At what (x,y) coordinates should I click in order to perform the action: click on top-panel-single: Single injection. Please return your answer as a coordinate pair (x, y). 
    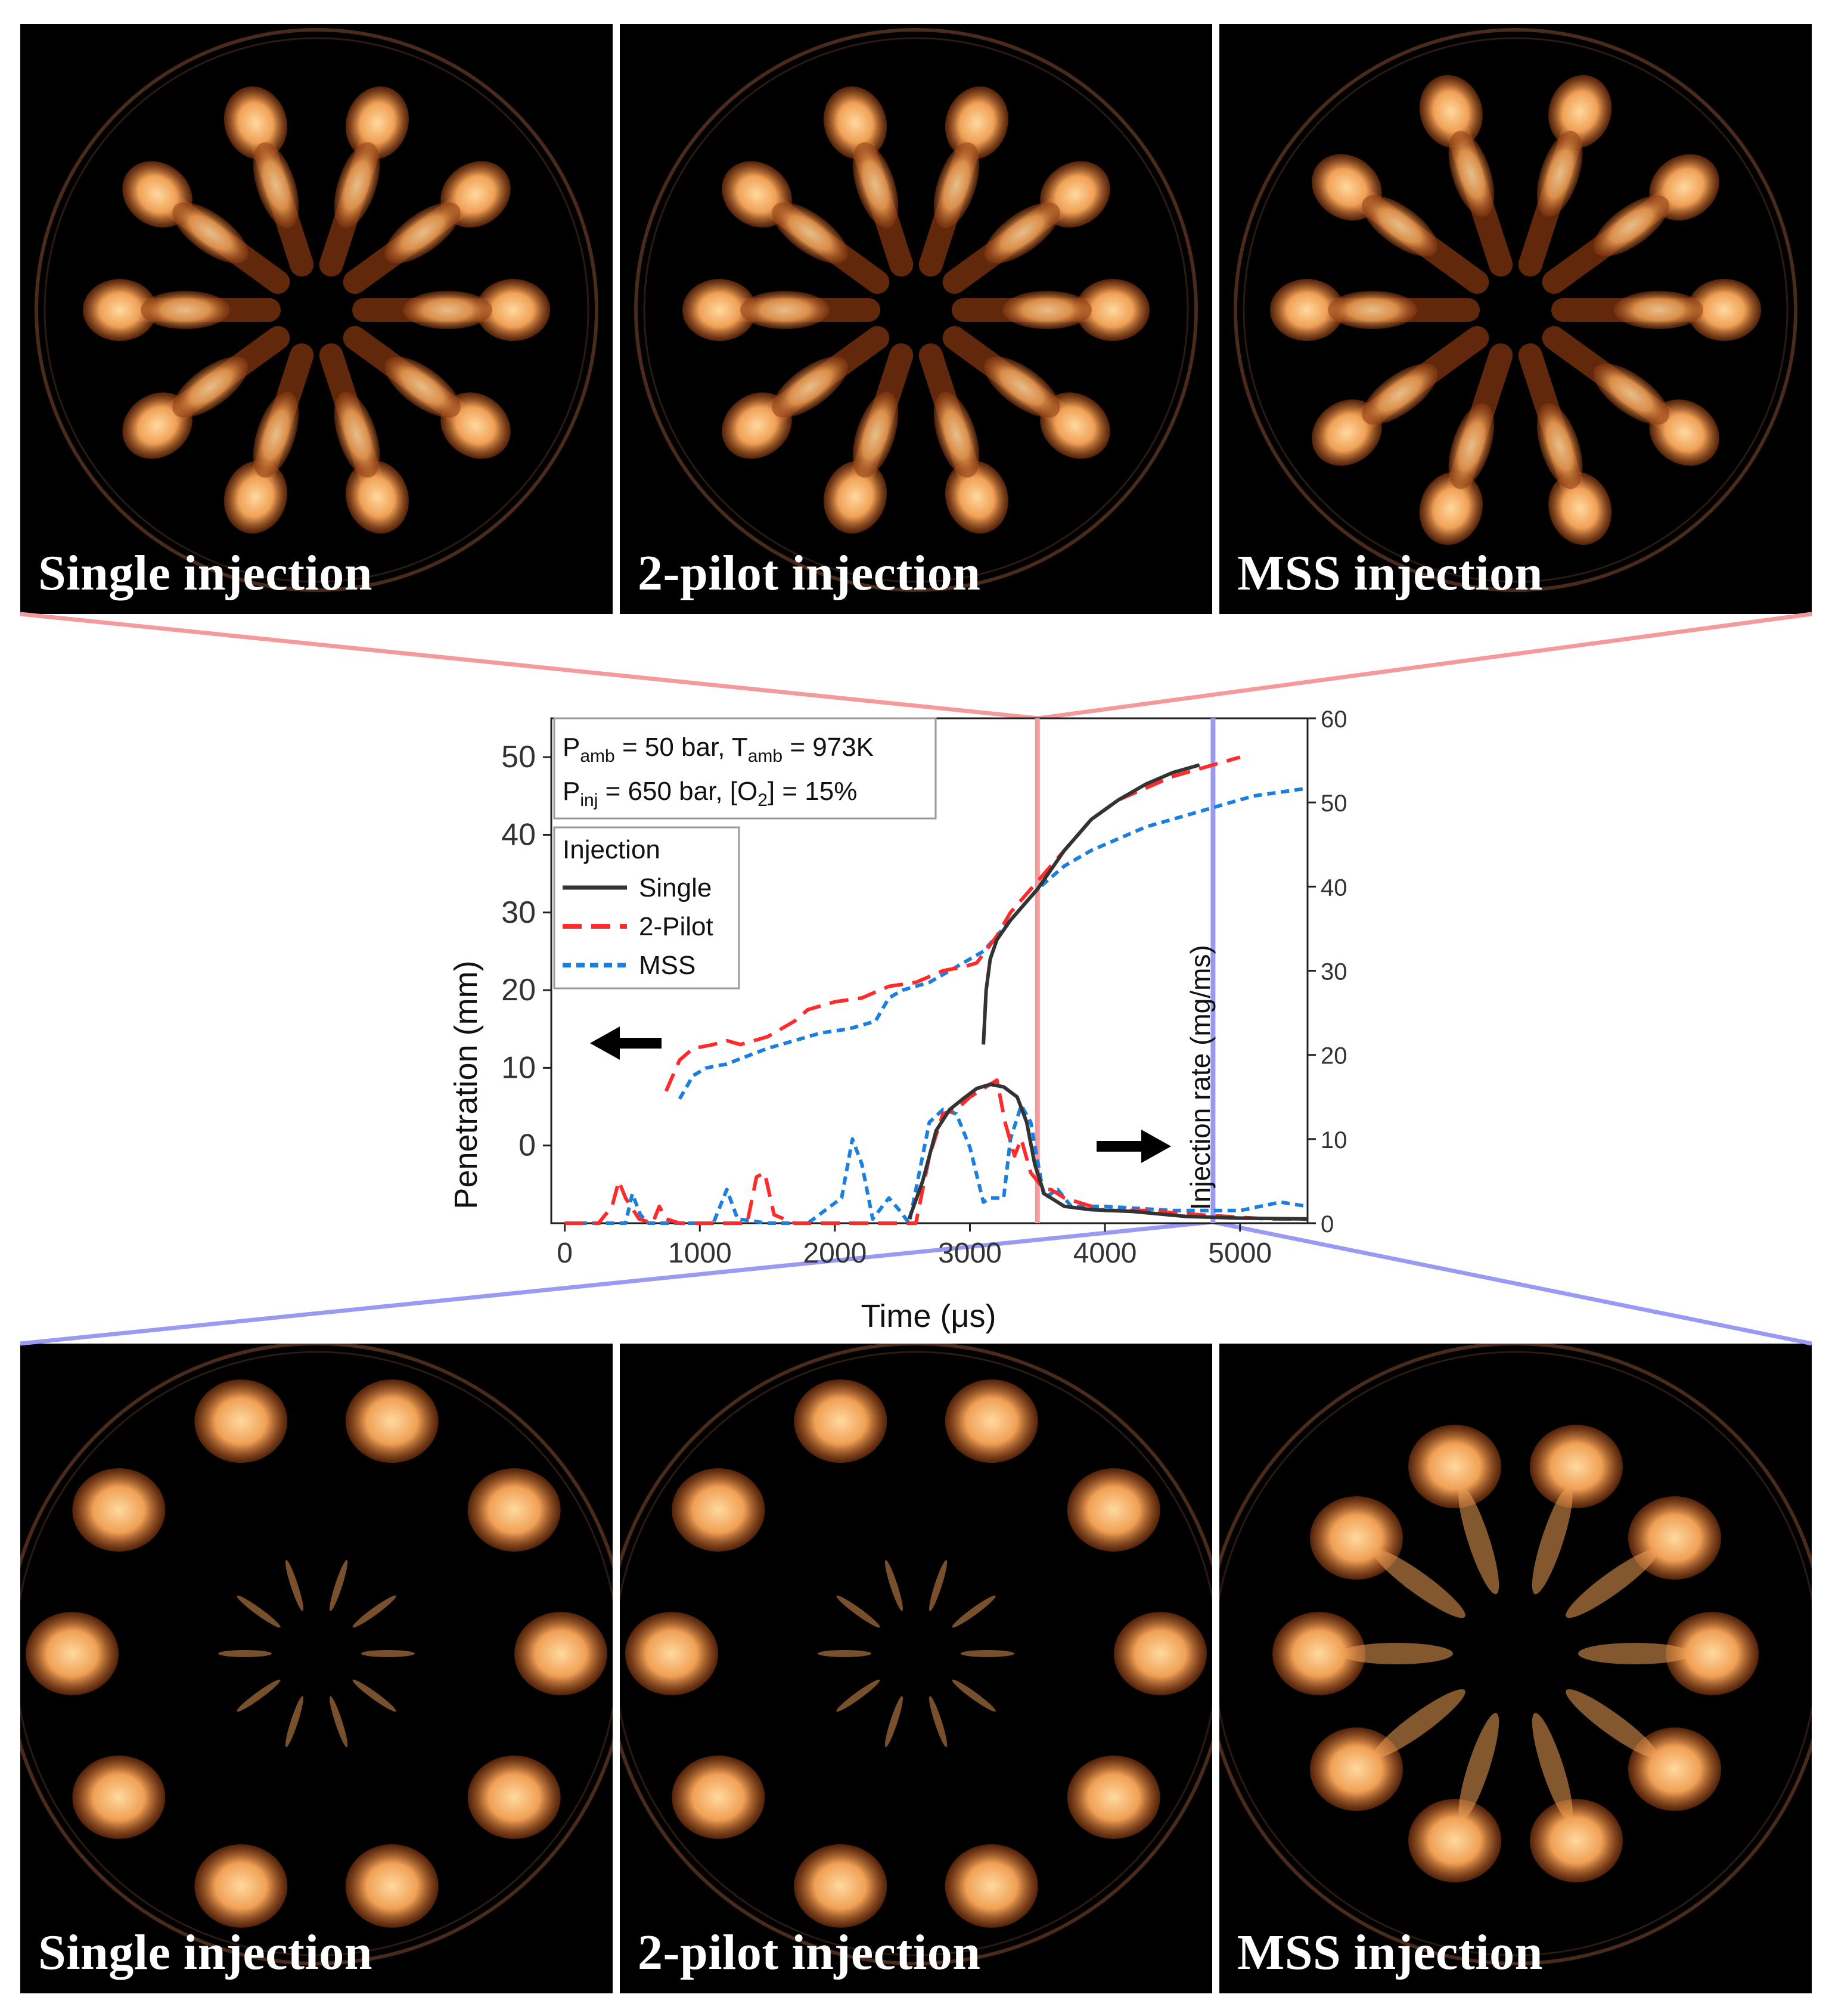
    Looking at the image, I should click on (317, 319).